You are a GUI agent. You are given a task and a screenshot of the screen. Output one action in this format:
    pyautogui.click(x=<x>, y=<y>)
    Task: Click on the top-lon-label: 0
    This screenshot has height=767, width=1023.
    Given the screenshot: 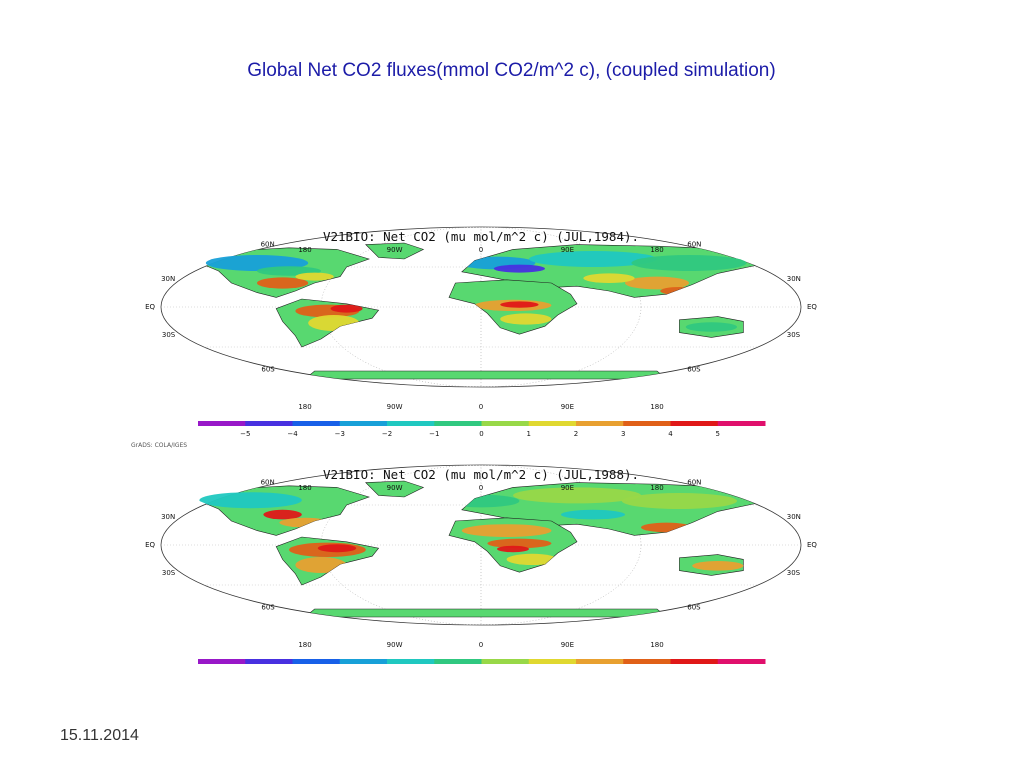 What is the action you would take?
    pyautogui.click(x=481, y=250)
    